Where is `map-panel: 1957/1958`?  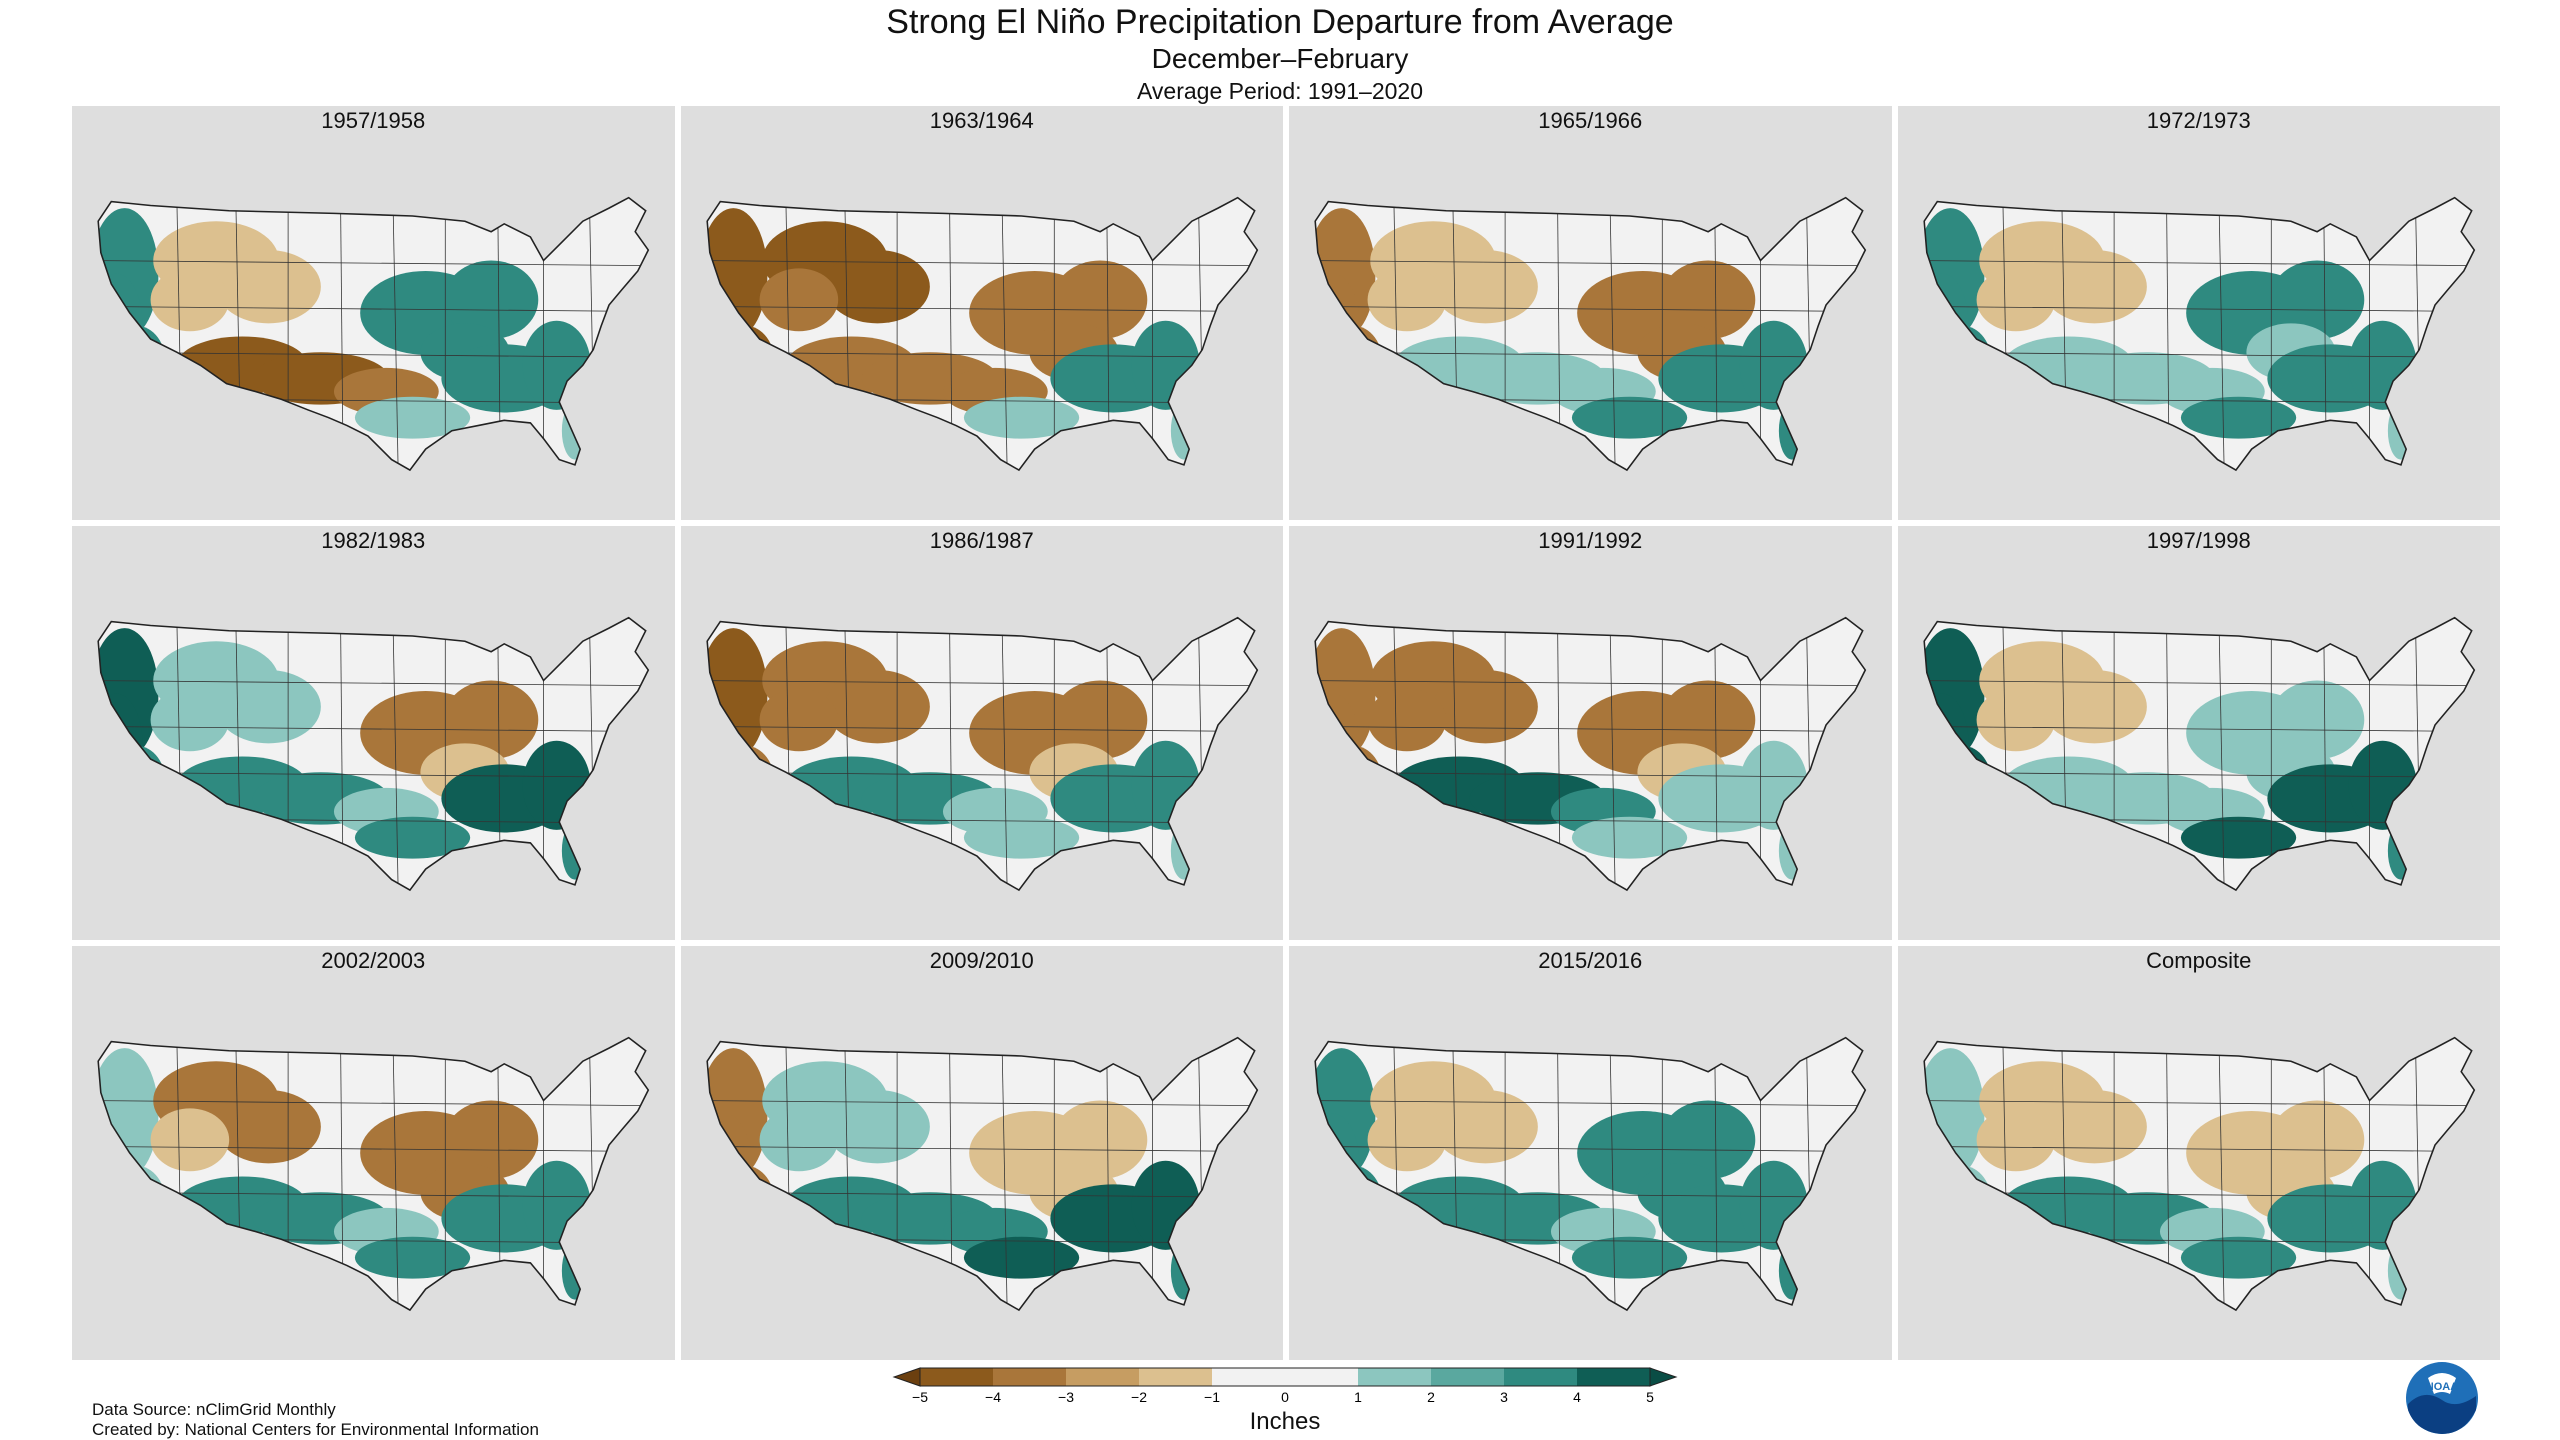
map-panel: 1957/1958 is located at coordinates (373, 313).